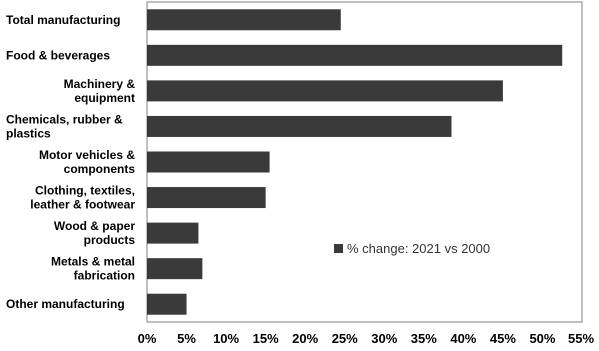 Image resolution: width=599 pixels, height=351 pixels. Describe the element at coordinates (94, 233) in the screenshot. I see `category-label-6: Wood & paper products` at that location.